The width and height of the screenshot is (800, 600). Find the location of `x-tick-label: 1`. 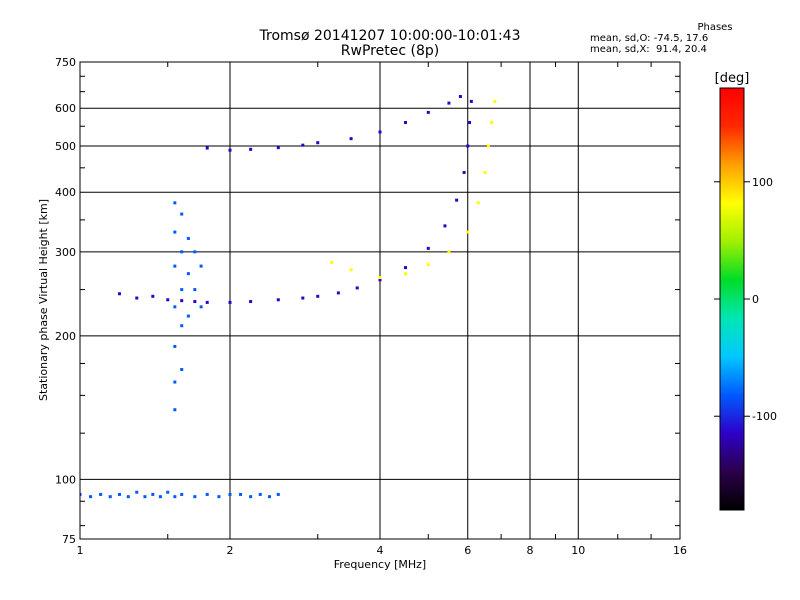

x-tick-label: 1 is located at coordinates (80, 550).